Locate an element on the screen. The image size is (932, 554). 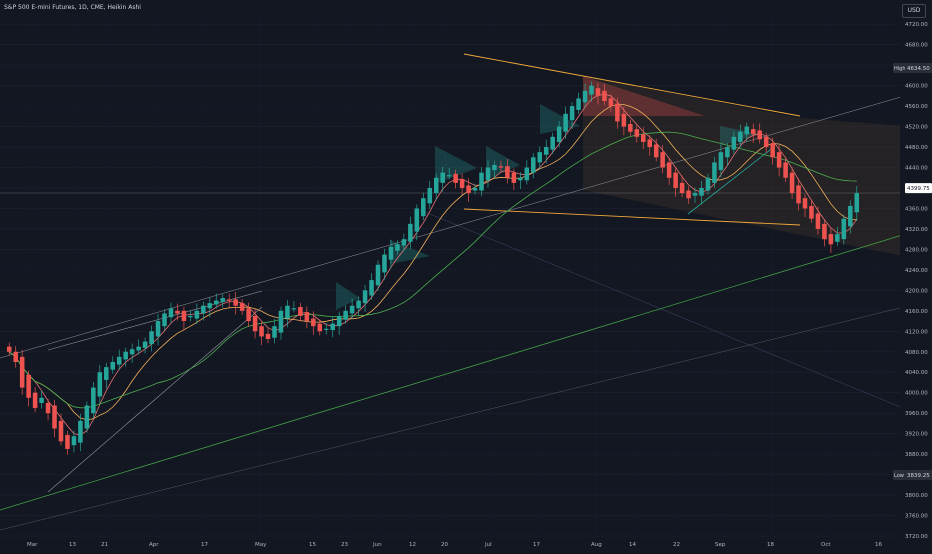
time-tick-label: 22 is located at coordinates (676, 545).